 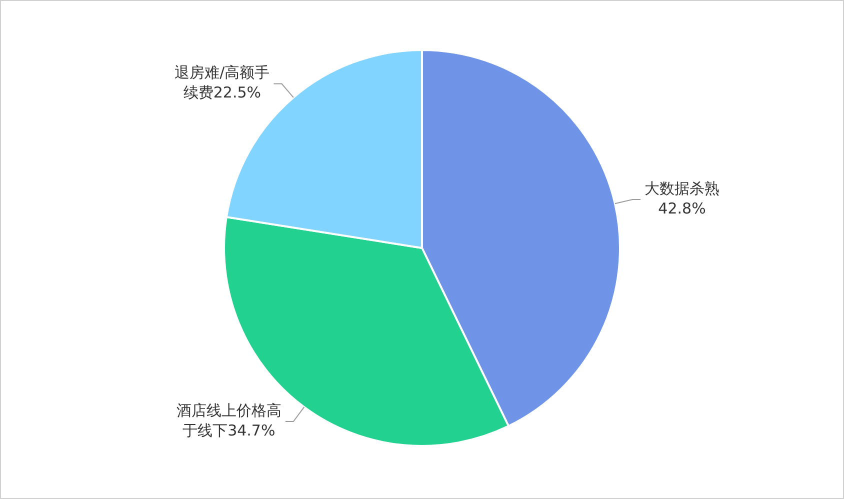 I want to click on data-label: 42.8%, so click(x=682, y=208).